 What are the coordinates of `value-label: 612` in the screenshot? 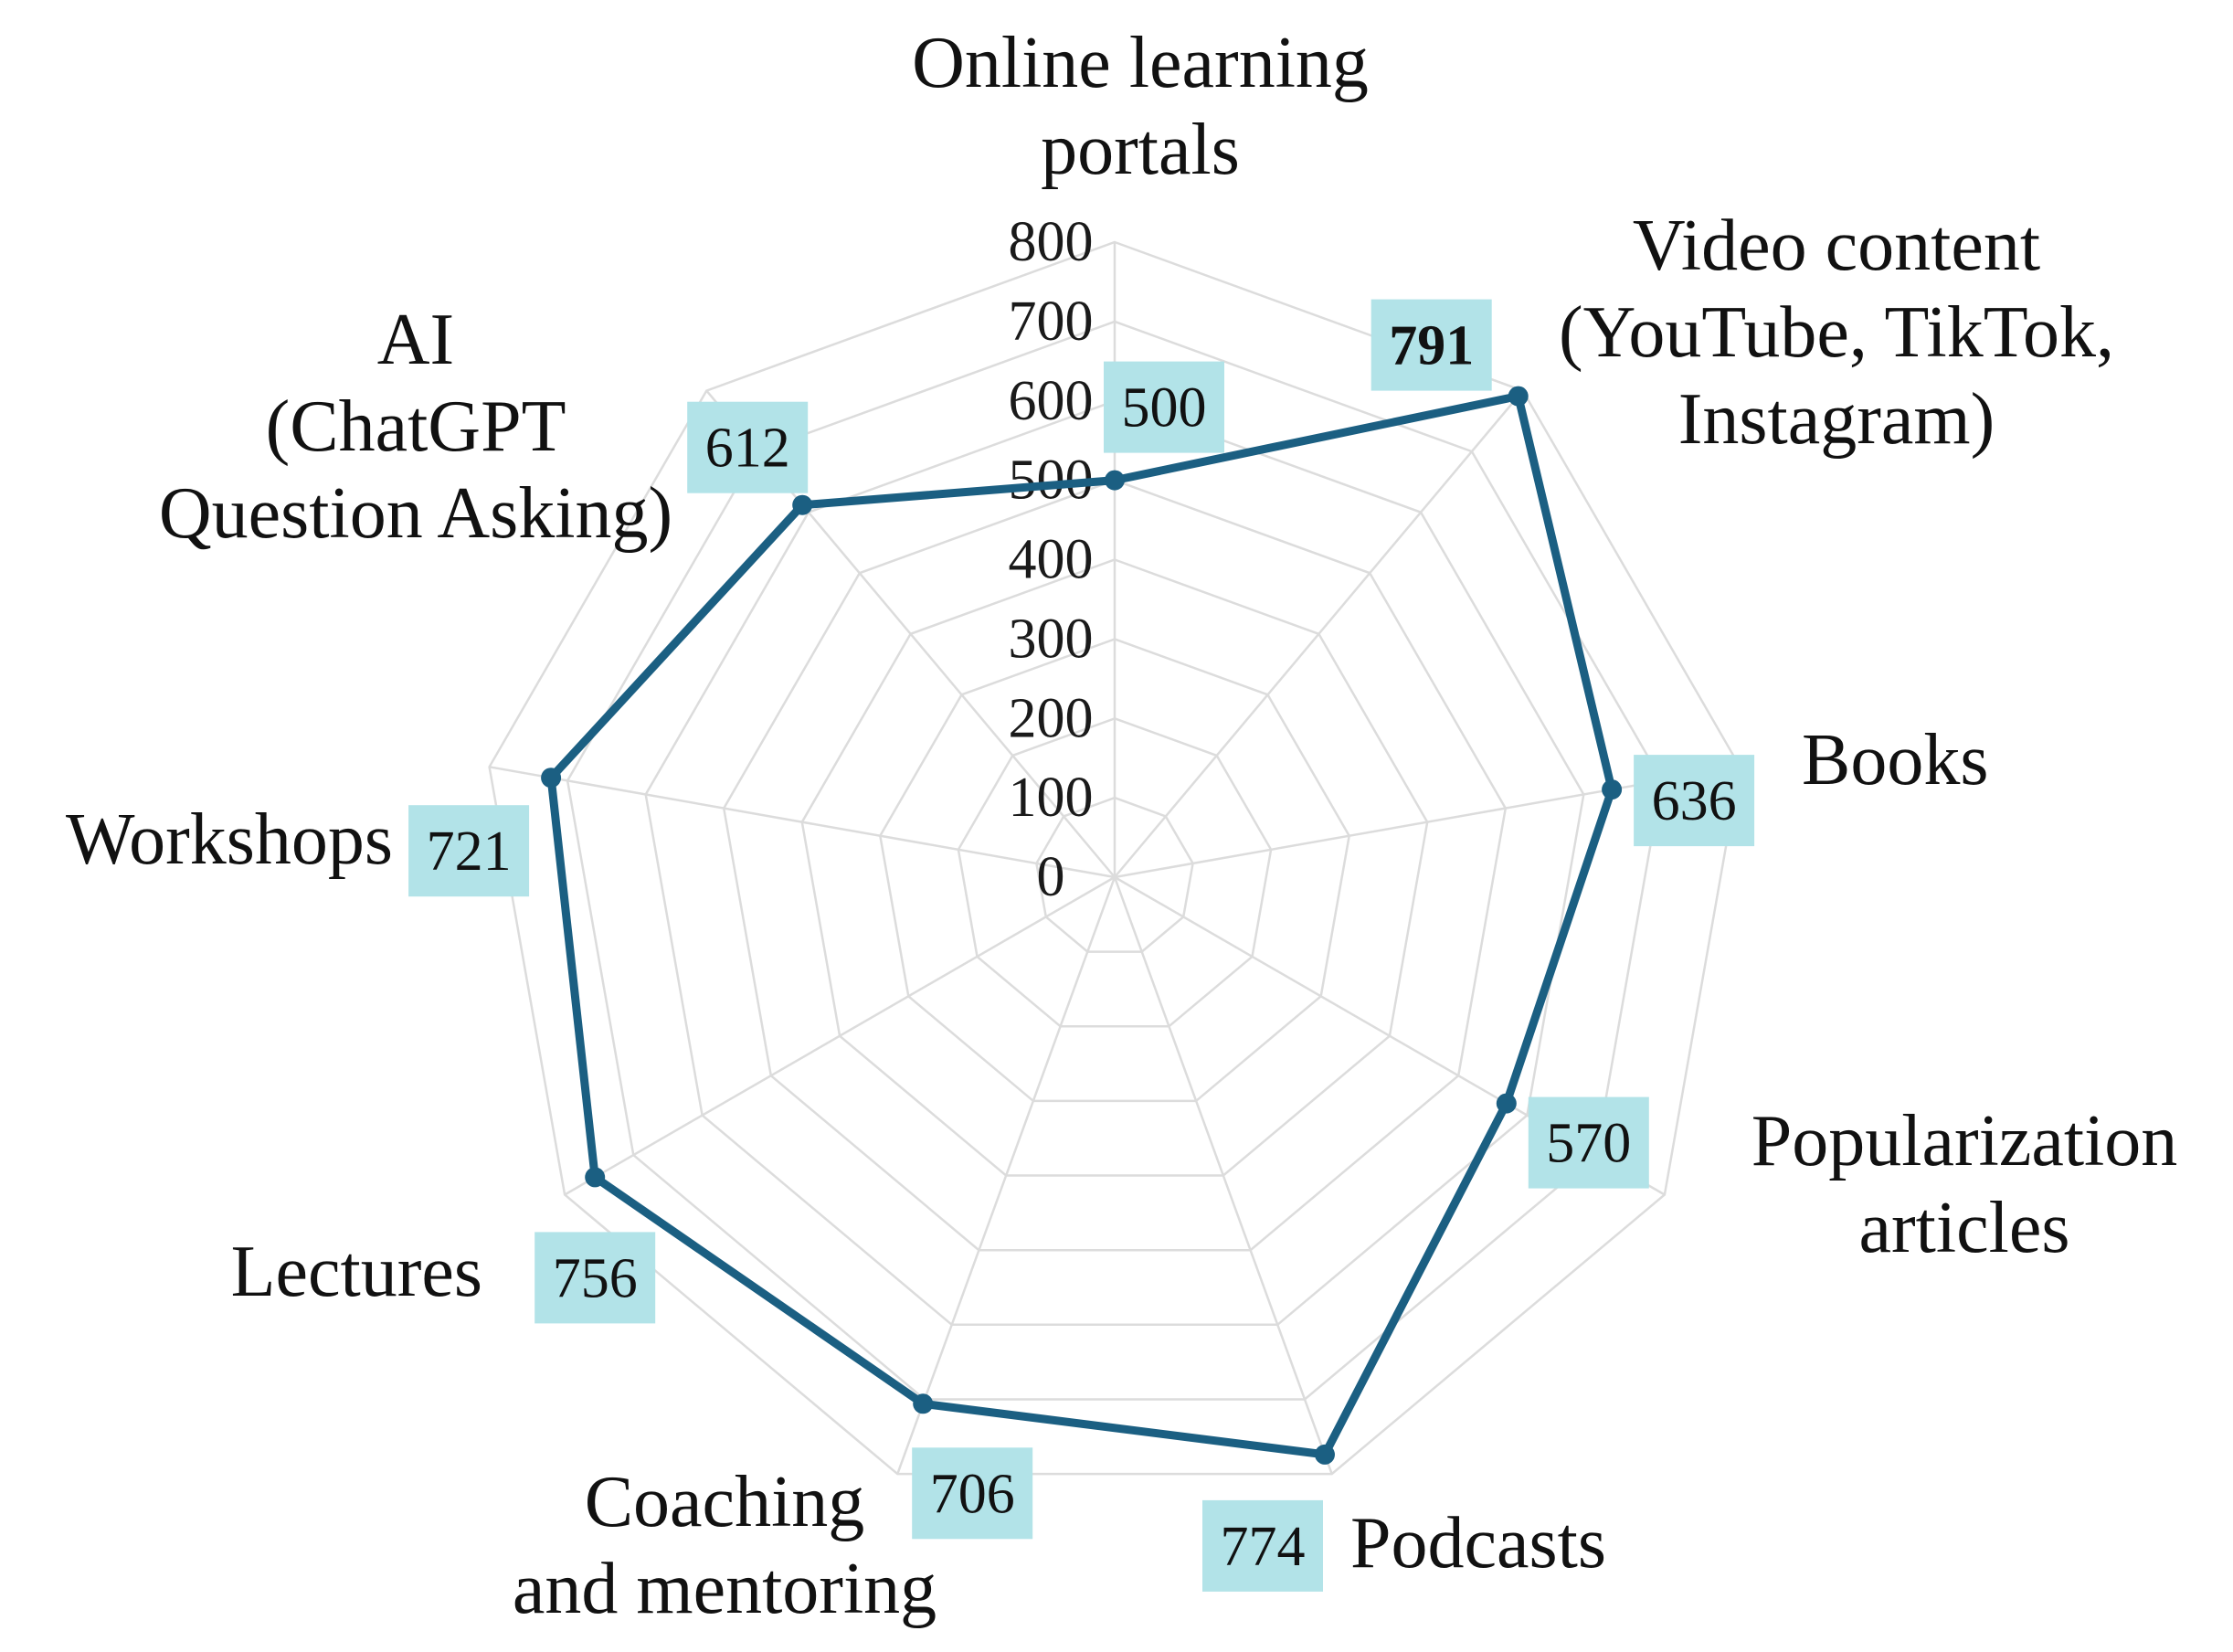 It's located at (747, 449).